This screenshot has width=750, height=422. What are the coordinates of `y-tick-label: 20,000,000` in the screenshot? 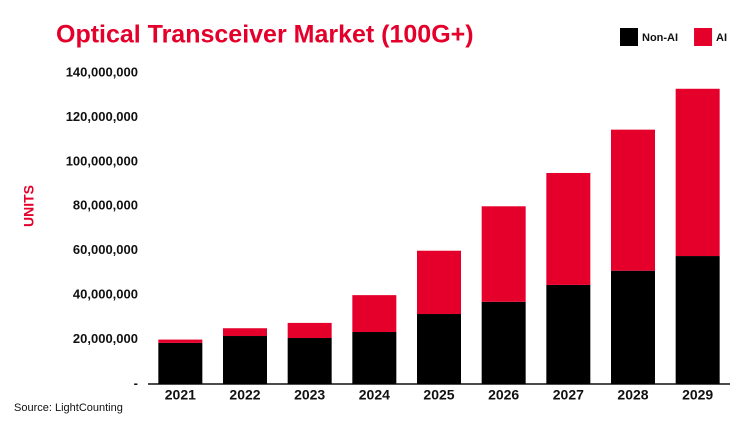 It's located at (105, 338).